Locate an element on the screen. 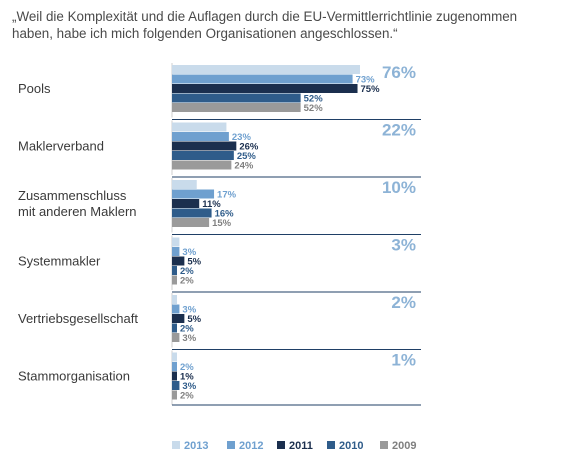 Image resolution: width=567 pixels, height=470 pixels. category-label-line: Maklerverband is located at coordinates (61, 145).